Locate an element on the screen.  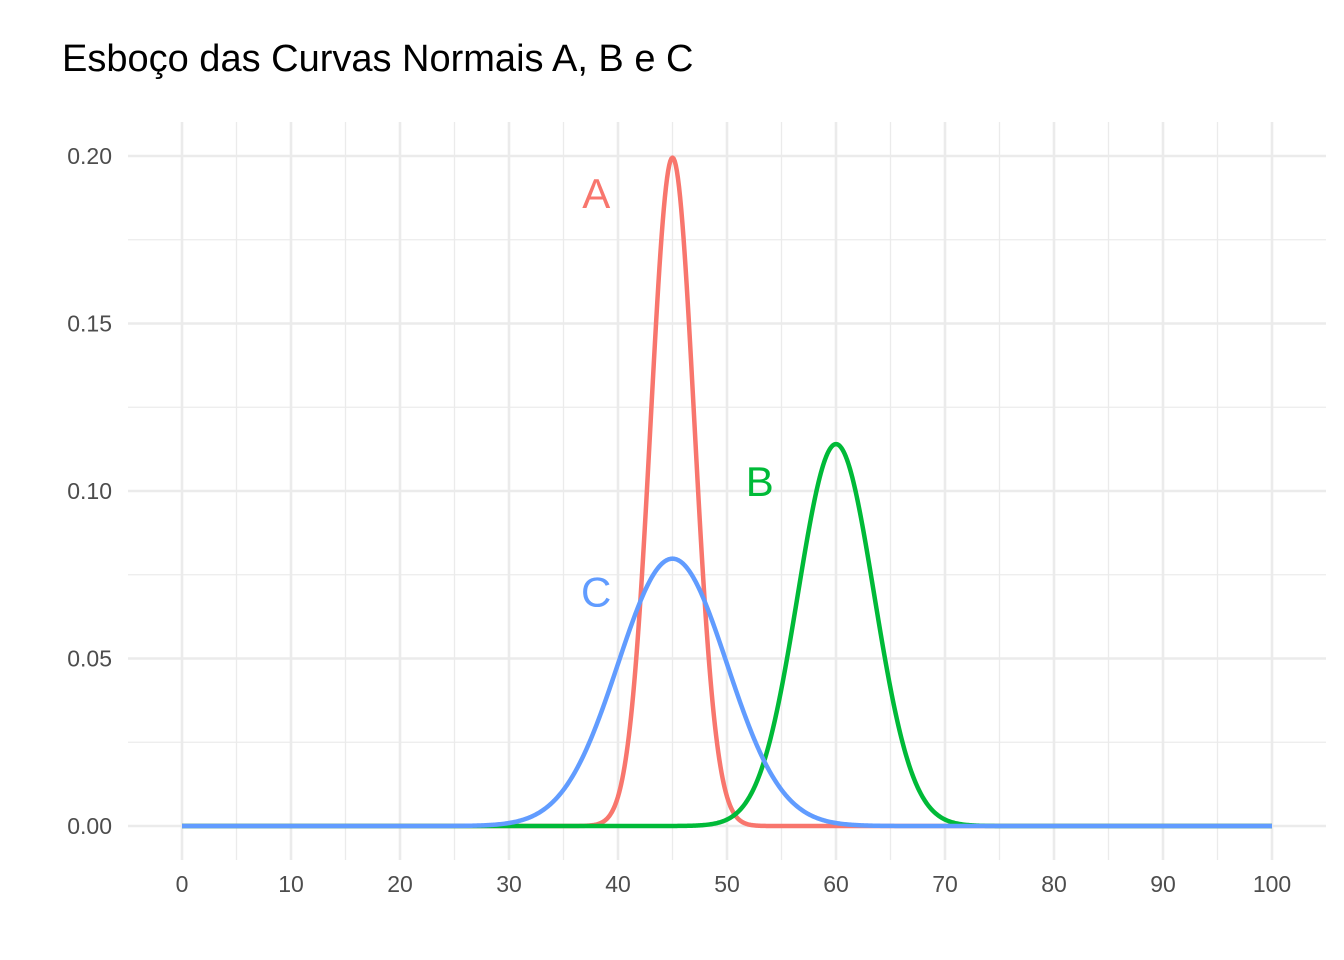
x-tick-label: 80 is located at coordinates (1054, 884).